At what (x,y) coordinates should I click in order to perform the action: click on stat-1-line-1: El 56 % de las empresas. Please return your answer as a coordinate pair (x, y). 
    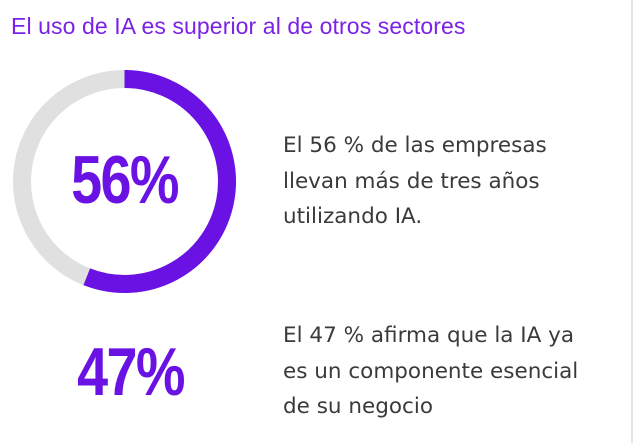
    Looking at the image, I should click on (415, 145).